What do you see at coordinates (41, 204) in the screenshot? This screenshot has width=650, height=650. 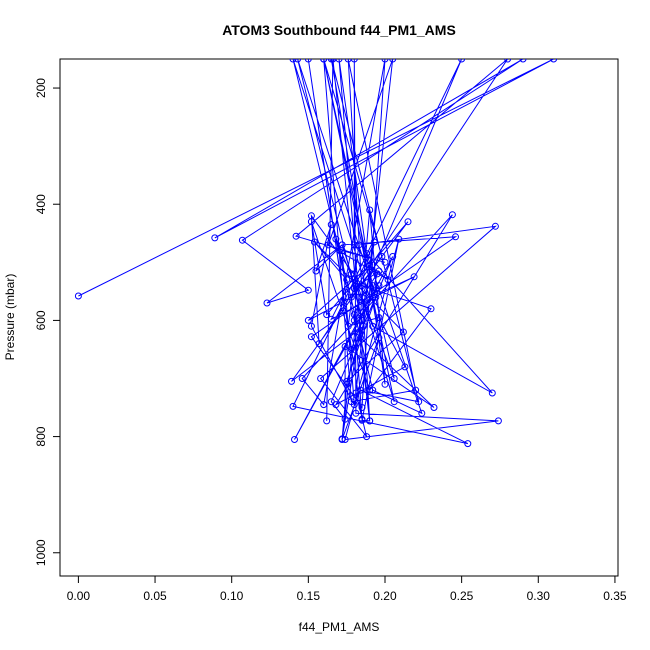 I see `y-tick-label: 400` at bounding box center [41, 204].